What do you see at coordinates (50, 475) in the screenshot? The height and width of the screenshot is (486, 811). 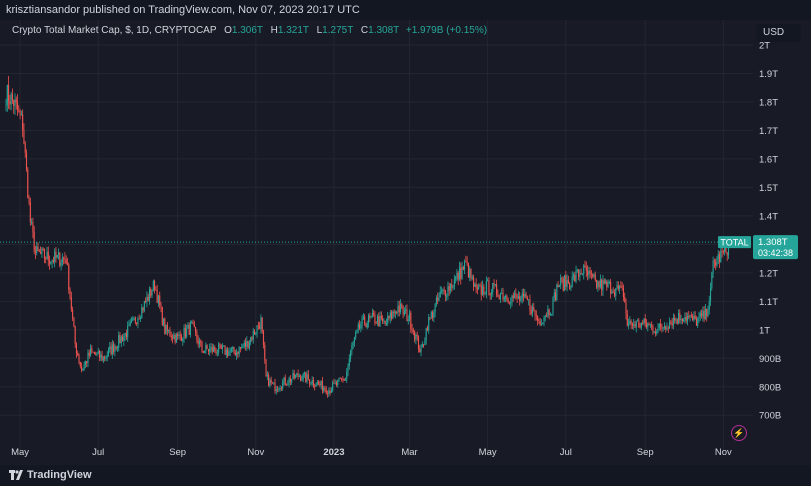 I see `tradingview-logo: TradingView` at bounding box center [50, 475].